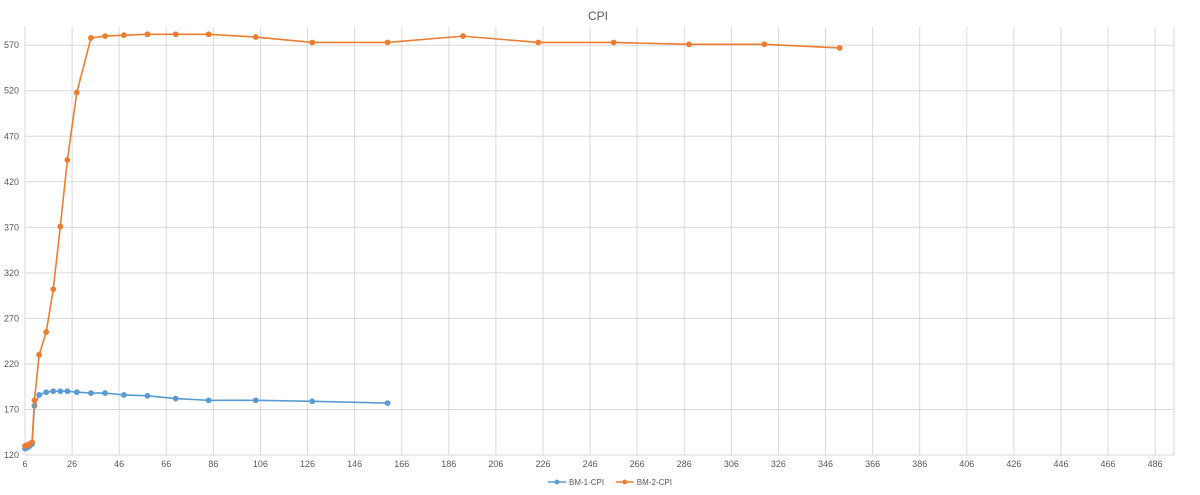 This screenshot has height=495, width=1200. I want to click on x-tick-label: 486, so click(1155, 464).